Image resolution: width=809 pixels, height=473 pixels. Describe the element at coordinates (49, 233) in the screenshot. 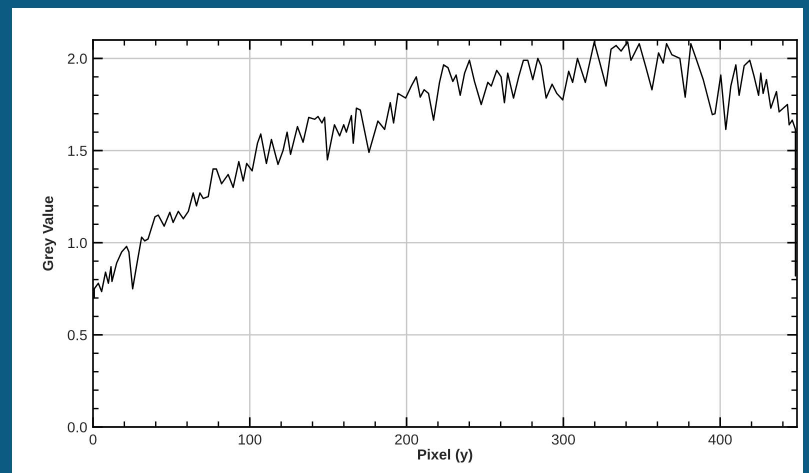

I see `y-axis-title: Grey Value` at that location.